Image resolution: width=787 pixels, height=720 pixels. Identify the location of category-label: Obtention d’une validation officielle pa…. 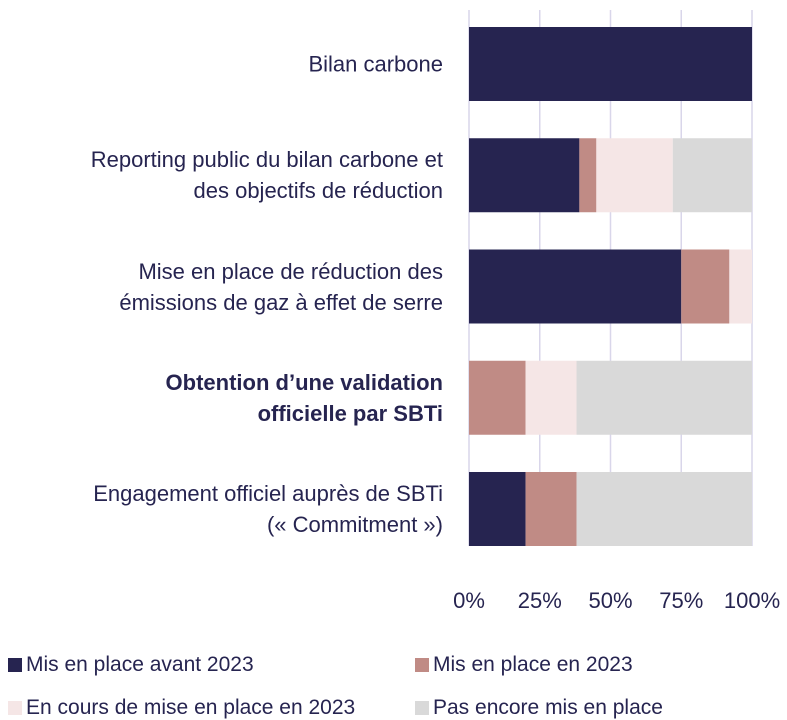
(304, 397).